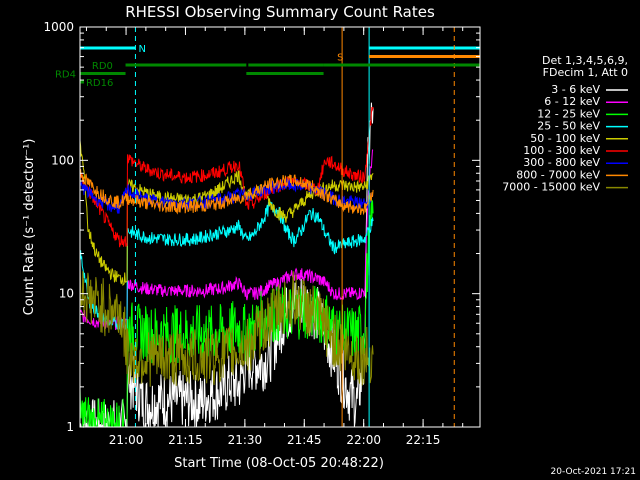 The width and height of the screenshot is (640, 480). Describe the element at coordinates (65, 75) in the screenshot. I see `status-label-rd4: RD4` at that location.